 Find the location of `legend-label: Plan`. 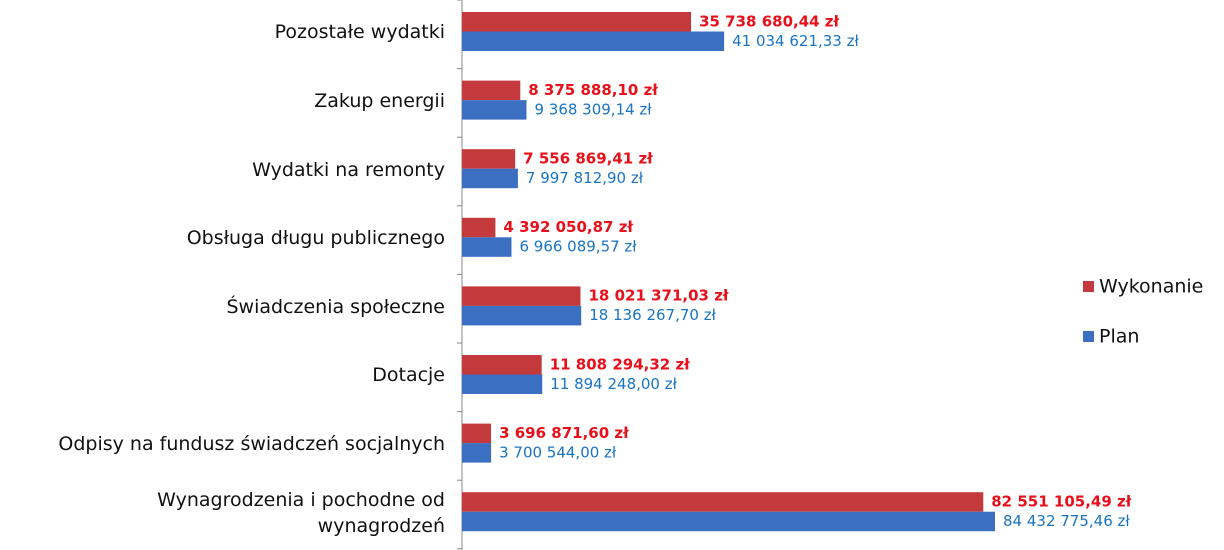

legend-label: Plan is located at coordinates (1119, 337).